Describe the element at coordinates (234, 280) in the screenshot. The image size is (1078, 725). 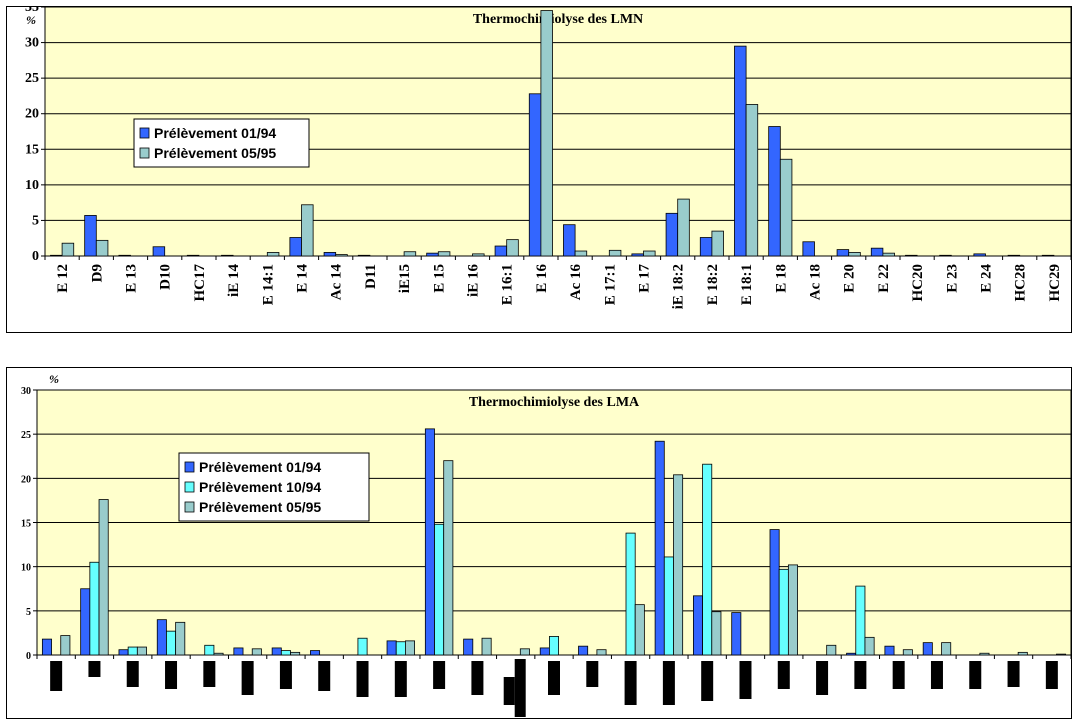
I see `x-tick-label: iE 14` at that location.